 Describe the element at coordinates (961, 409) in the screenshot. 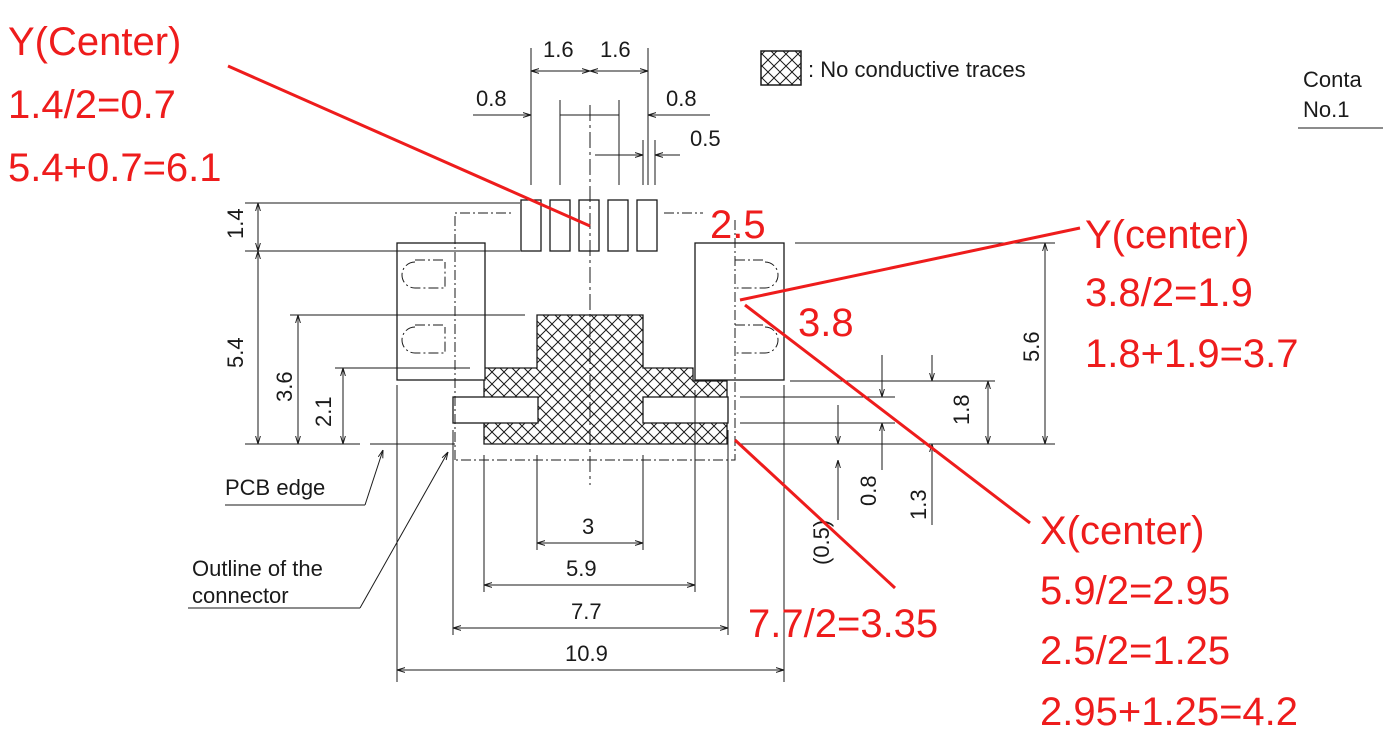

I see `dim-right-18: 1.8` at that location.